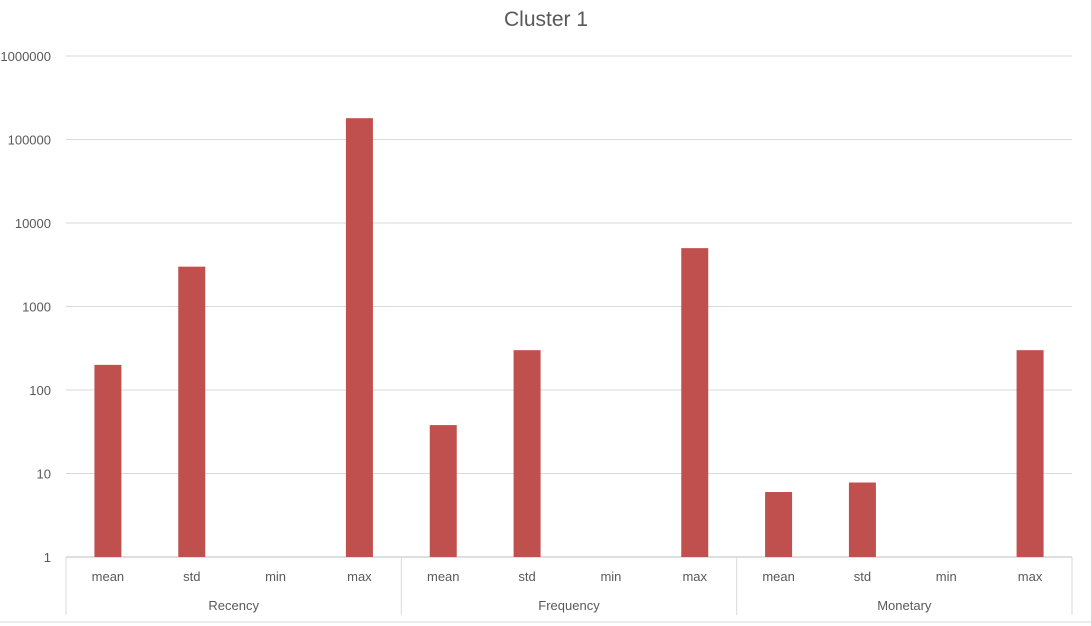 Image resolution: width=1092 pixels, height=626 pixels. Describe the element at coordinates (40, 390) in the screenshot. I see `y-tick-label: 100` at that location.